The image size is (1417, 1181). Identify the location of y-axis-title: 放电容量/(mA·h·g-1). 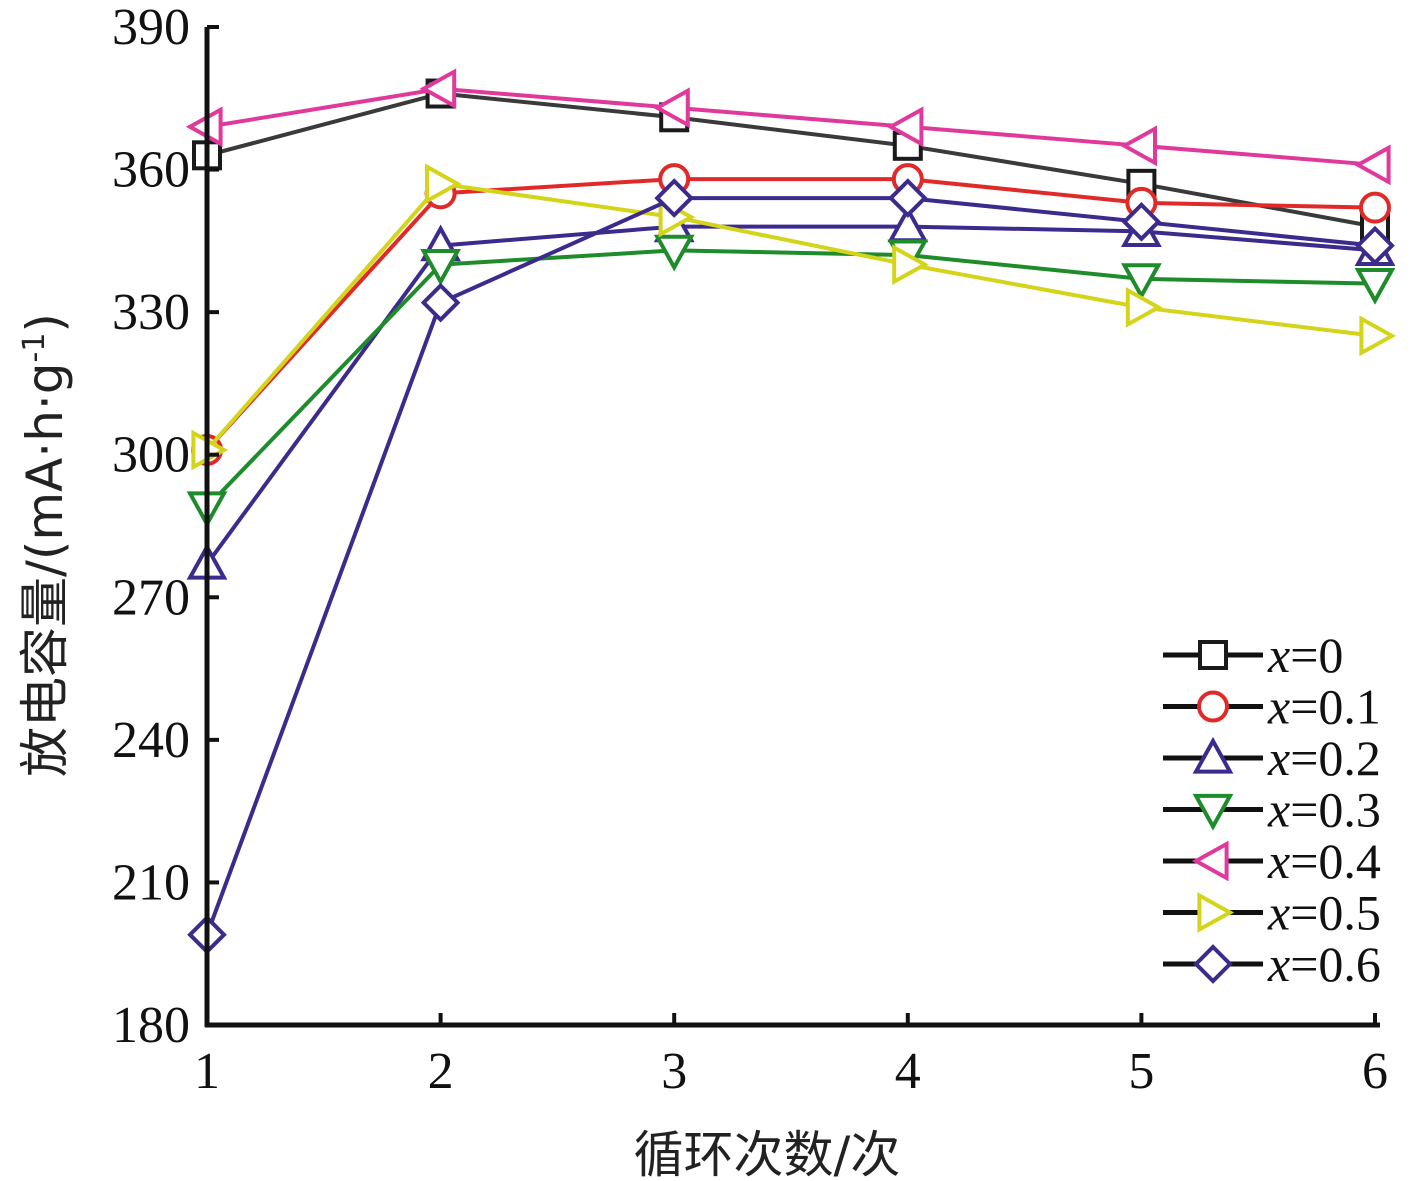
(45, 545).